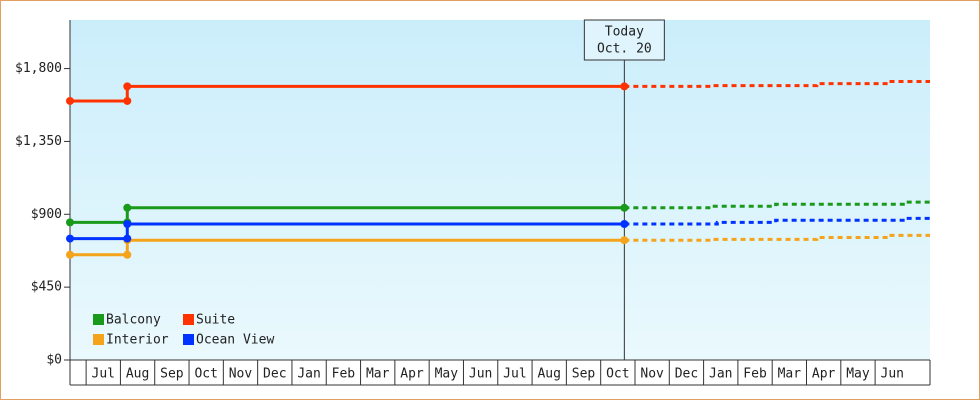 The image size is (980, 400). I want to click on today-box, so click(624, 40).